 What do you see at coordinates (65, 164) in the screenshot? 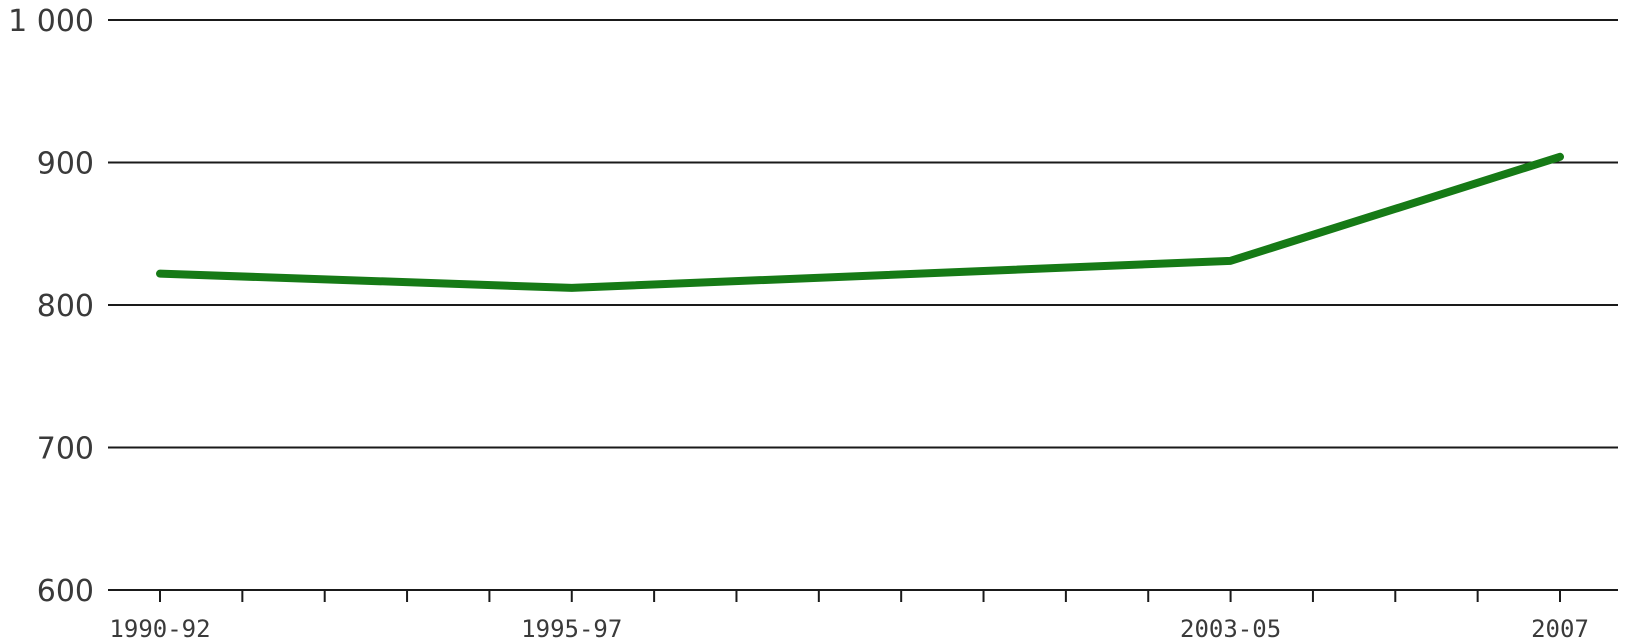
I see `y-tick-label-900: 900` at bounding box center [65, 164].